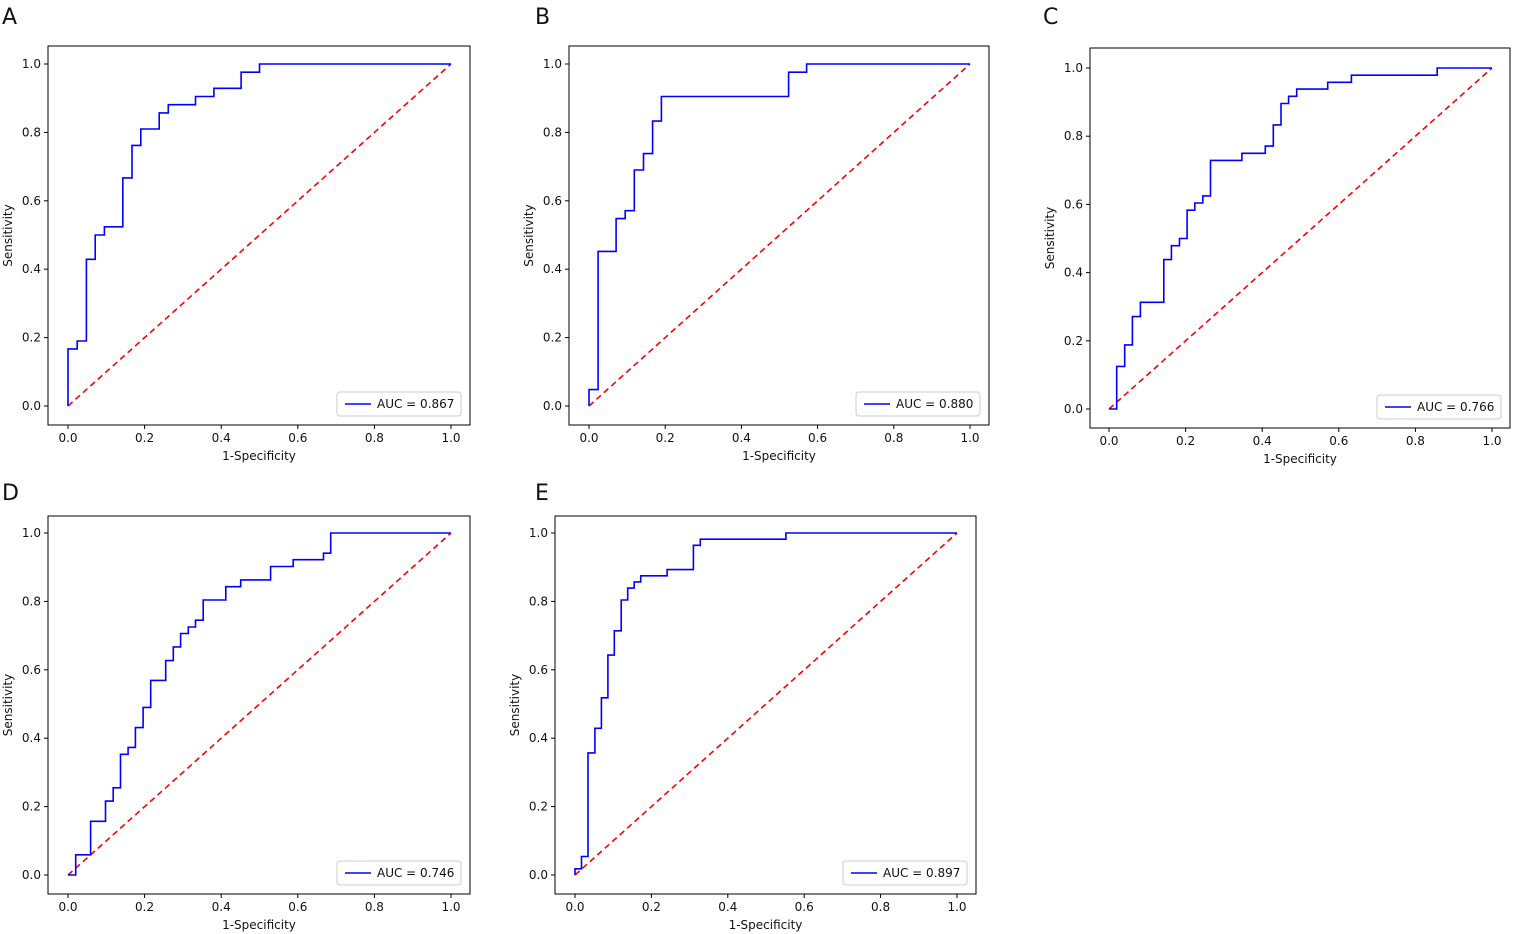  I want to click on legend-label: AUC = 0.766, so click(1455, 407).